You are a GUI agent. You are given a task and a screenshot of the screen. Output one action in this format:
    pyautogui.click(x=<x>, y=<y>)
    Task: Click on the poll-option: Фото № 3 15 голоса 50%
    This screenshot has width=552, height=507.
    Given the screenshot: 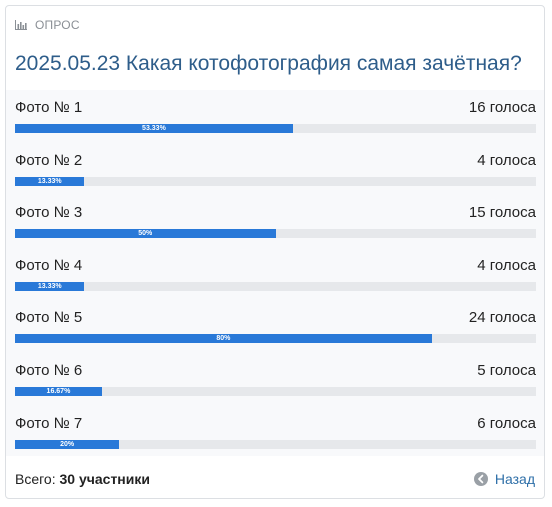 What is the action you would take?
    pyautogui.click(x=275, y=221)
    